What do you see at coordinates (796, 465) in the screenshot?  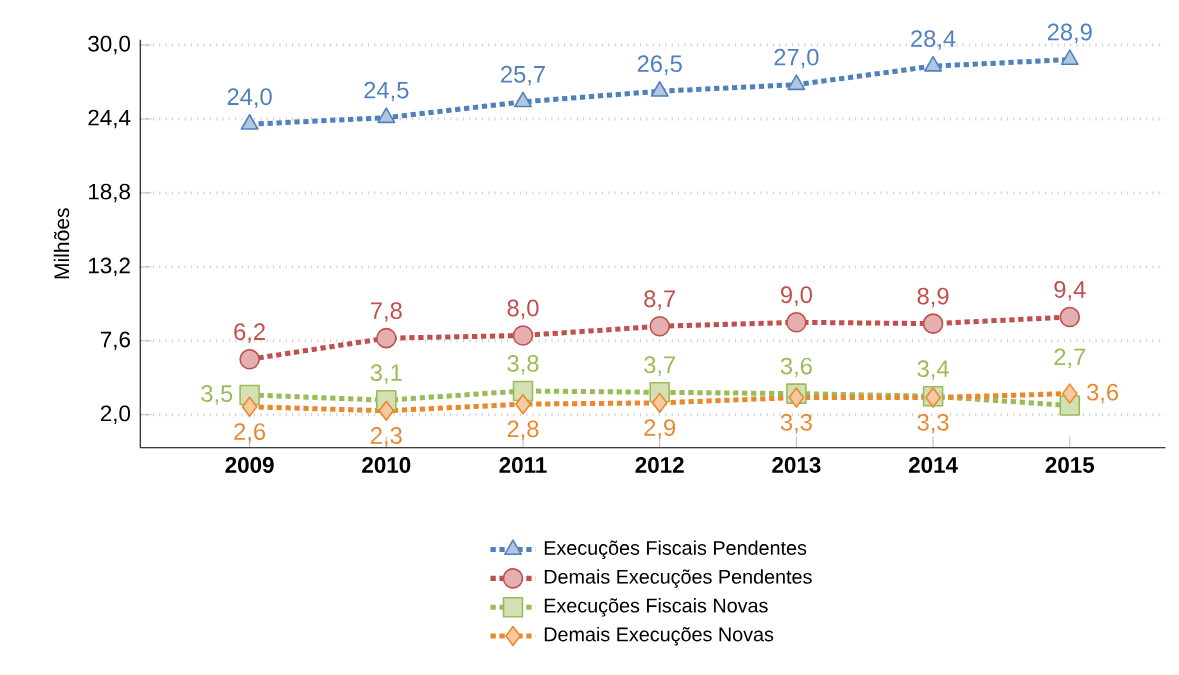 I see `x-tick-label: 2013` at bounding box center [796, 465].